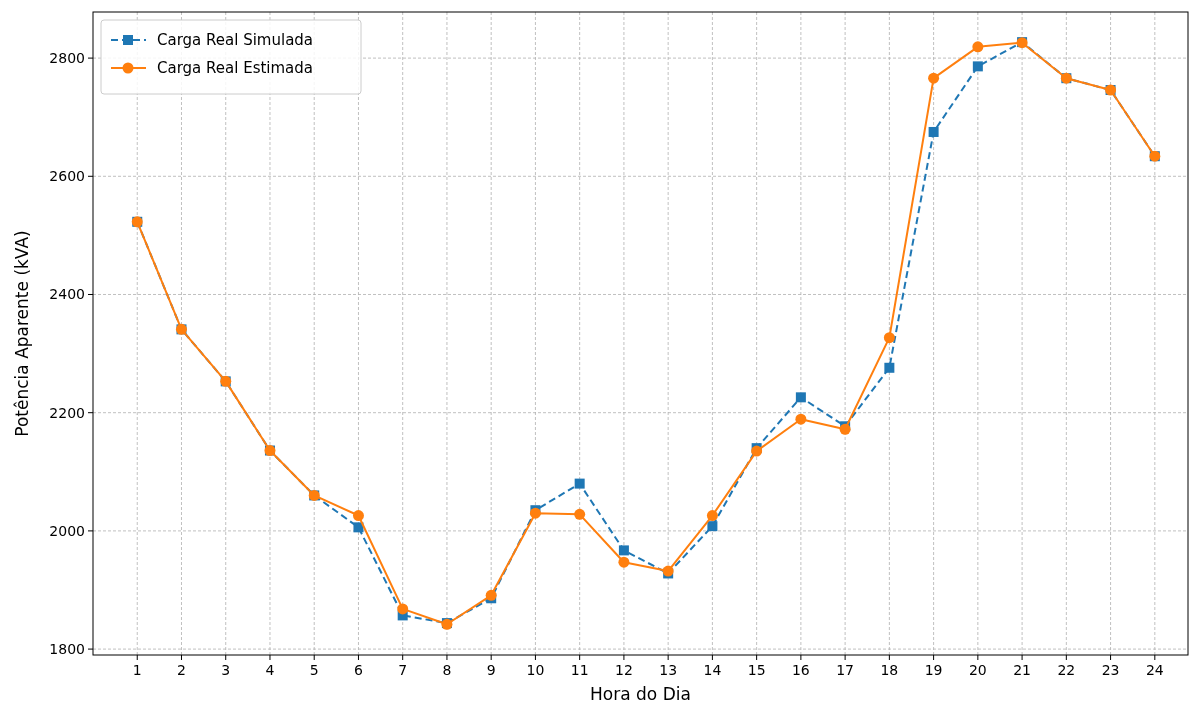 This screenshot has height=704, width=1189. Describe the element at coordinates (358, 670) in the screenshot. I see `x-tick-label: 6` at that location.